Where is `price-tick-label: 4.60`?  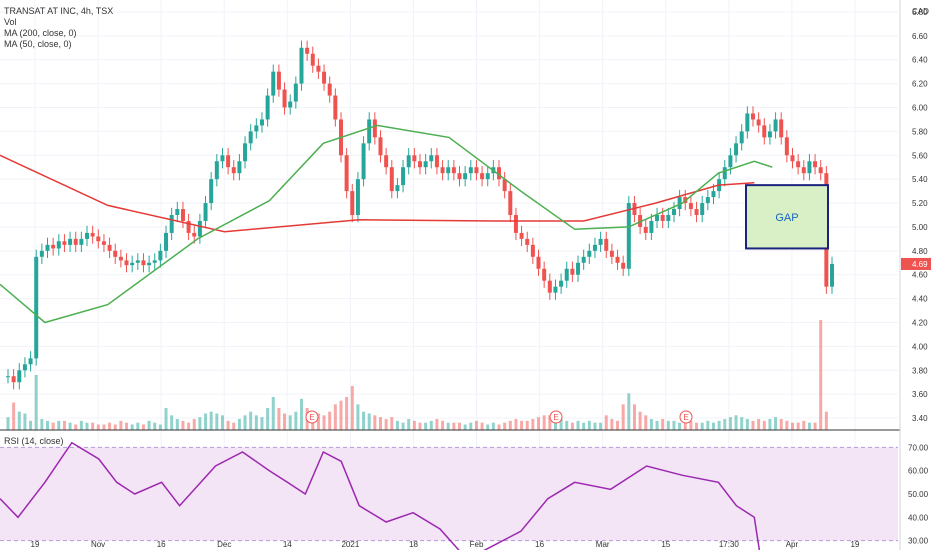
price-tick-label: 4.60 is located at coordinates (920, 275).